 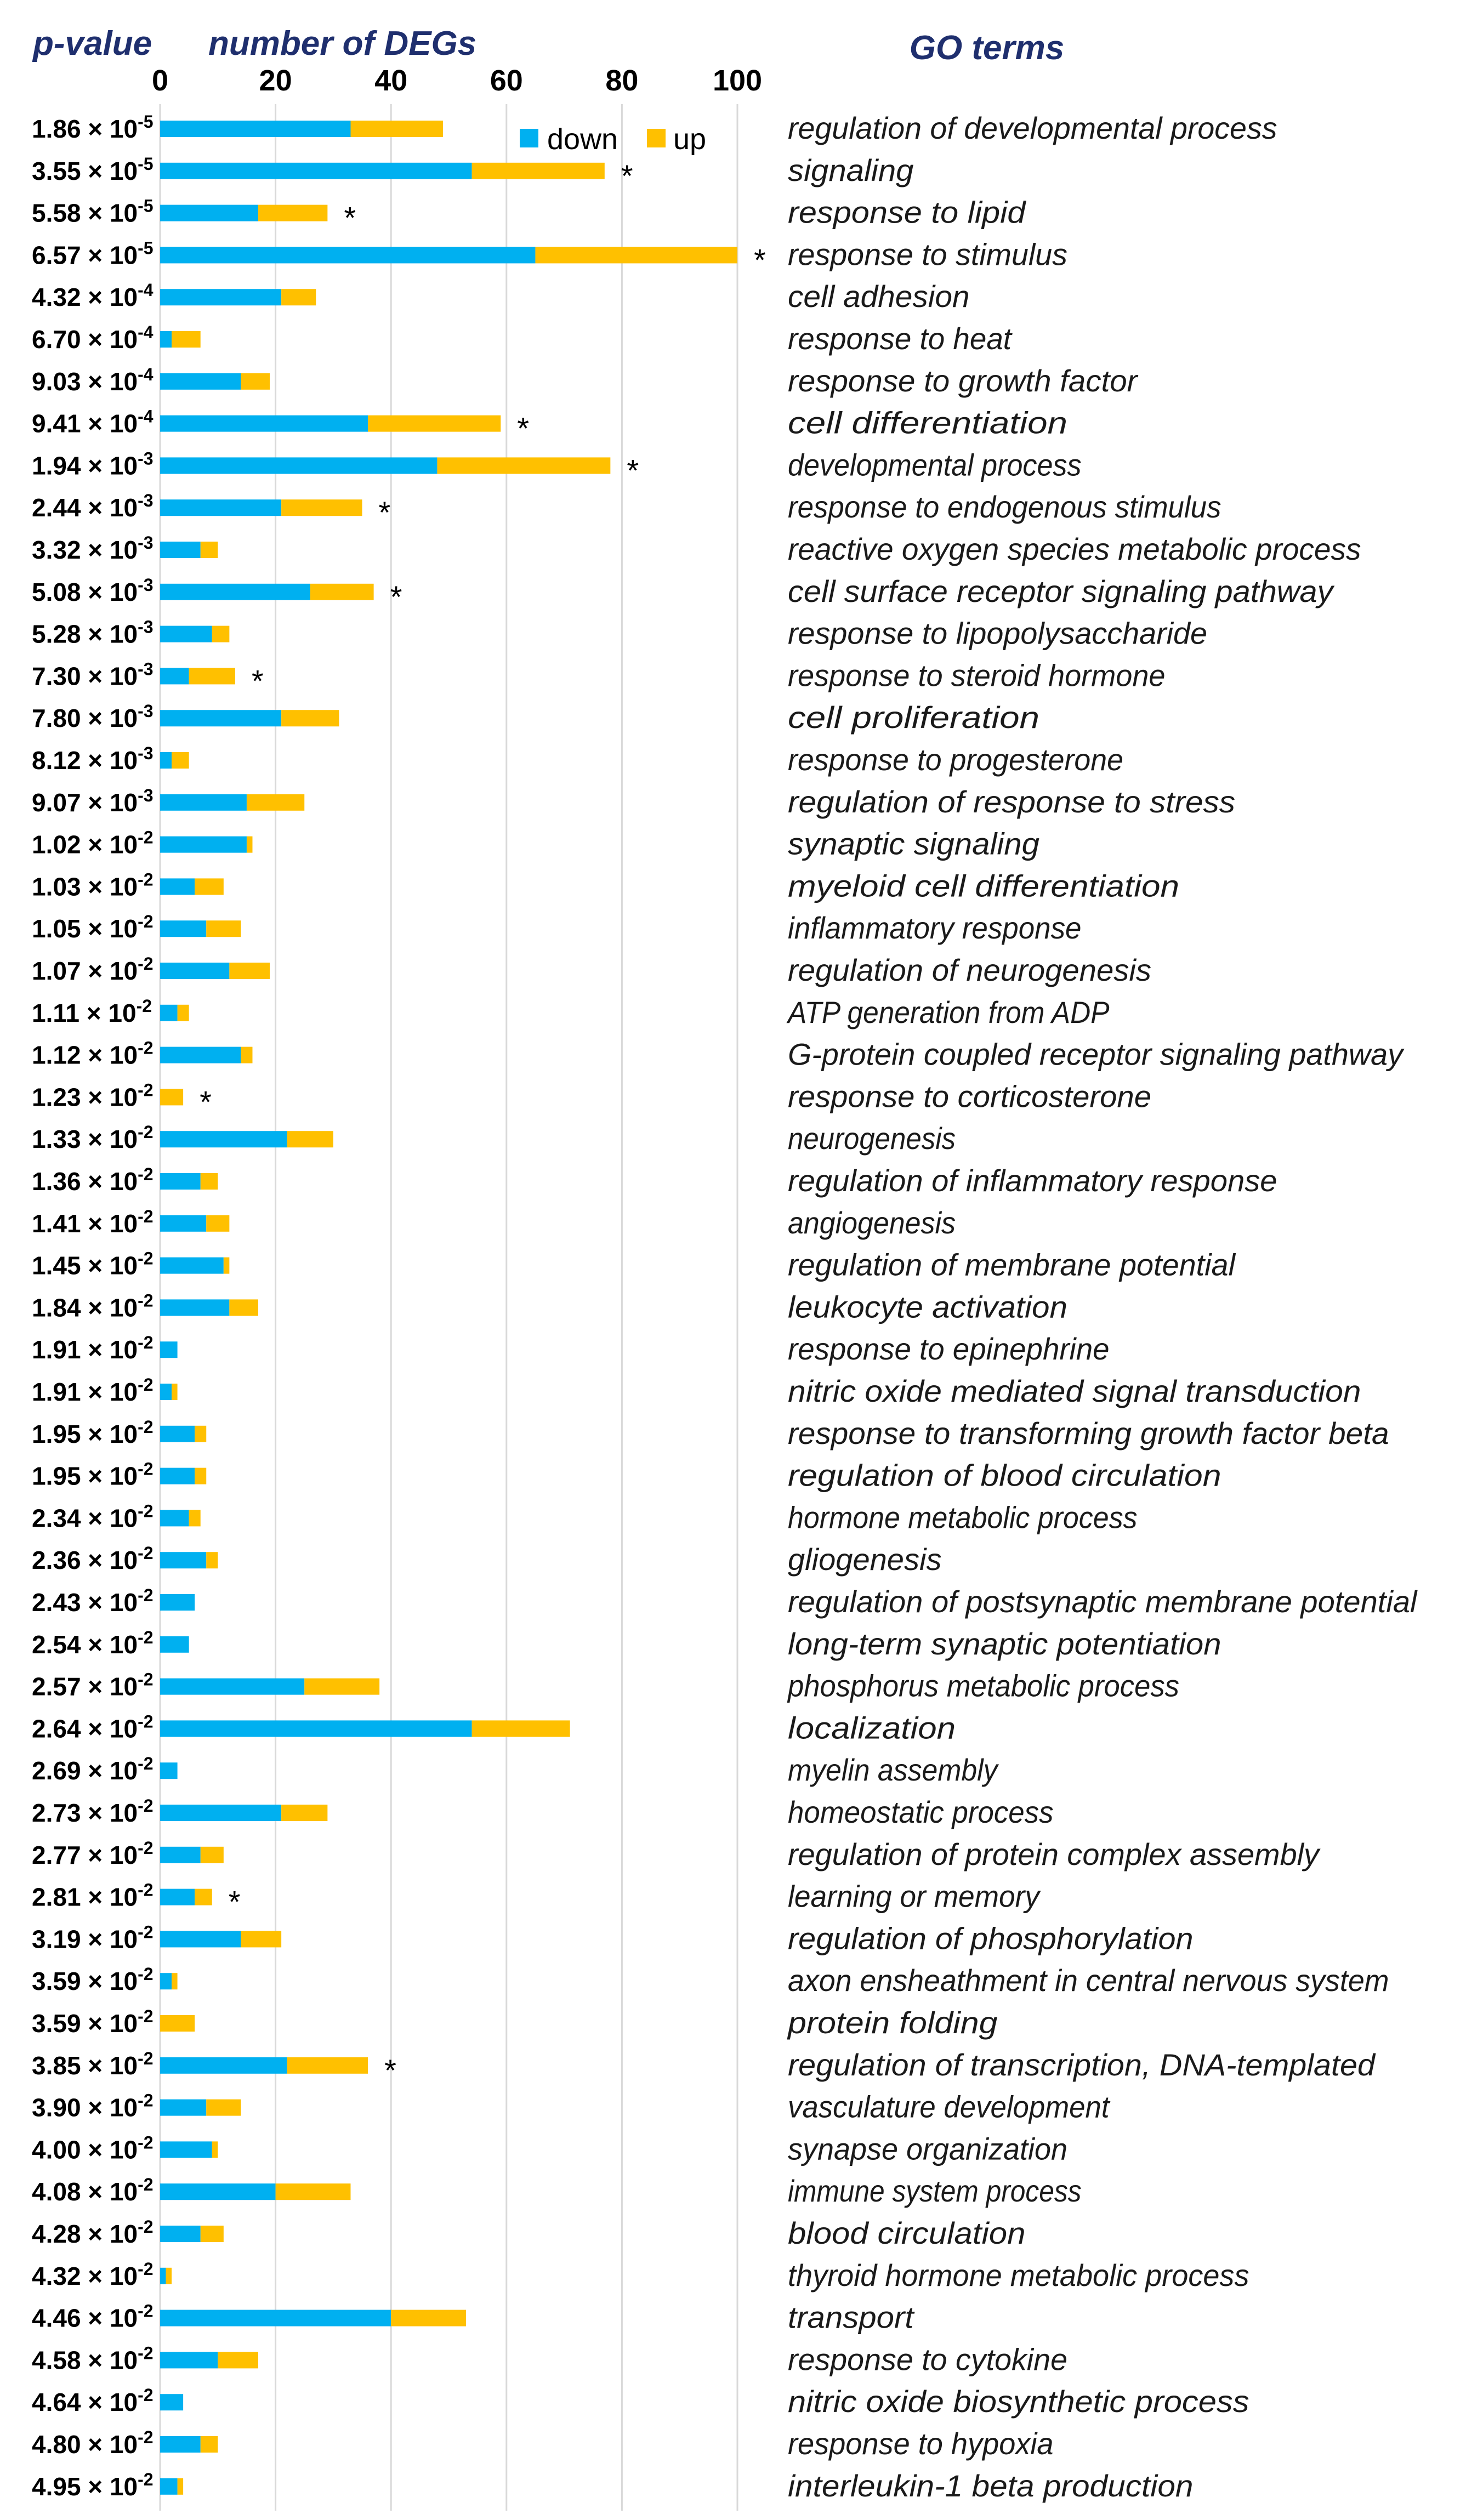 I want to click on go-term-label: response to lipid, so click(x=907, y=212).